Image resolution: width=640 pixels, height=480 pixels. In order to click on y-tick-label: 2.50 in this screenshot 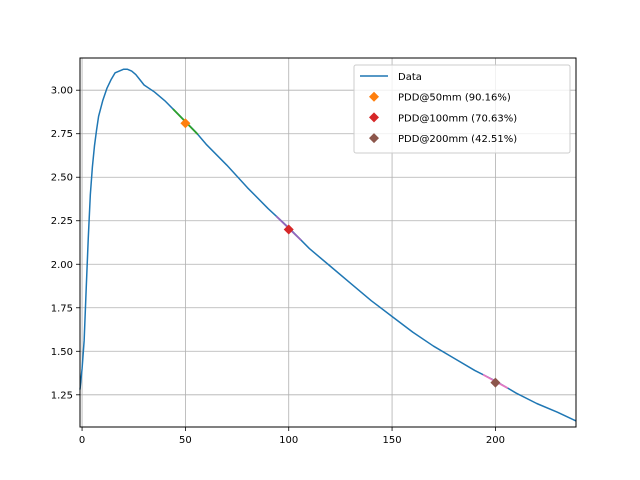, I will do `click(62, 178)`.